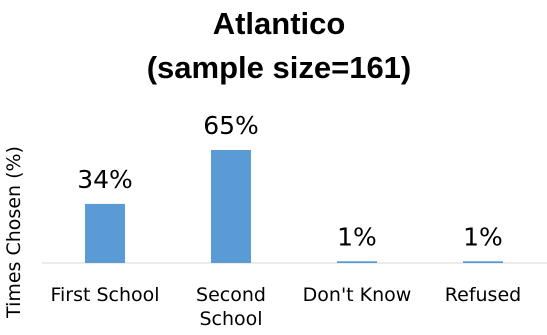  What do you see at coordinates (279, 45) in the screenshot?
I see `chart-title: Atlantico (sample size=161)` at bounding box center [279, 45].